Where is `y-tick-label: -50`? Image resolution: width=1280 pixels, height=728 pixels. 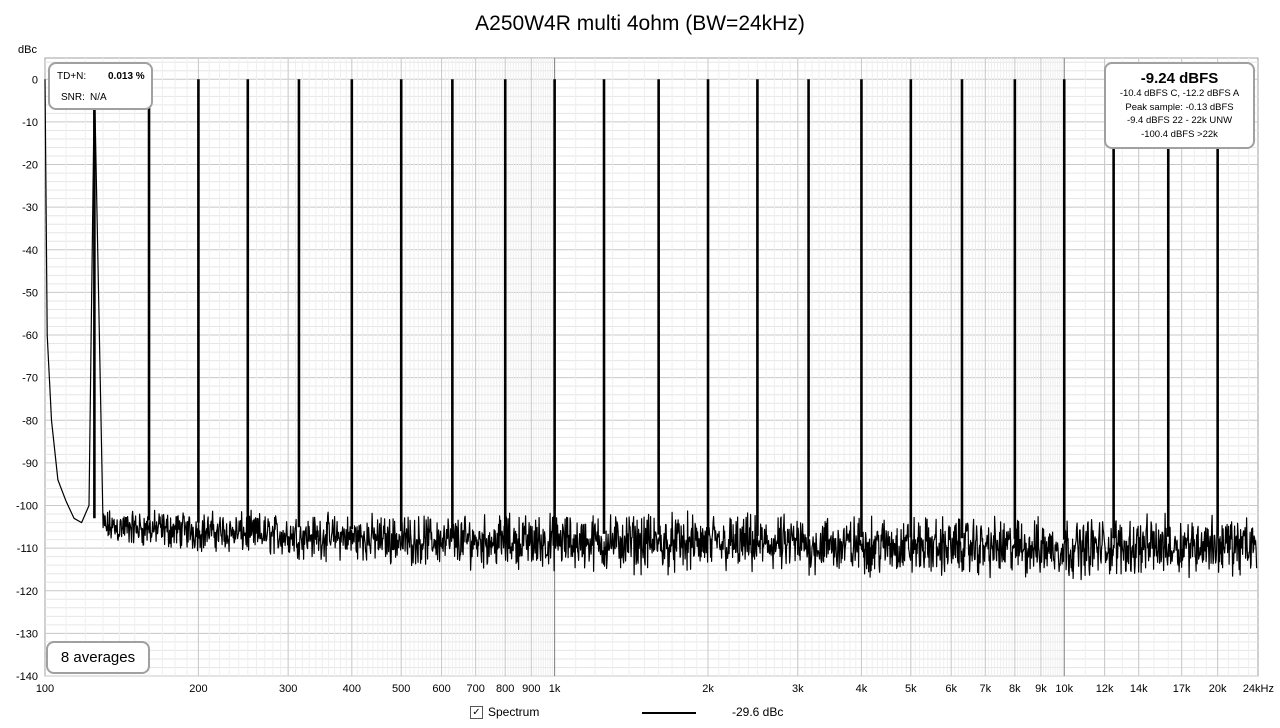
y-tick-label: -50 is located at coordinates (30, 293).